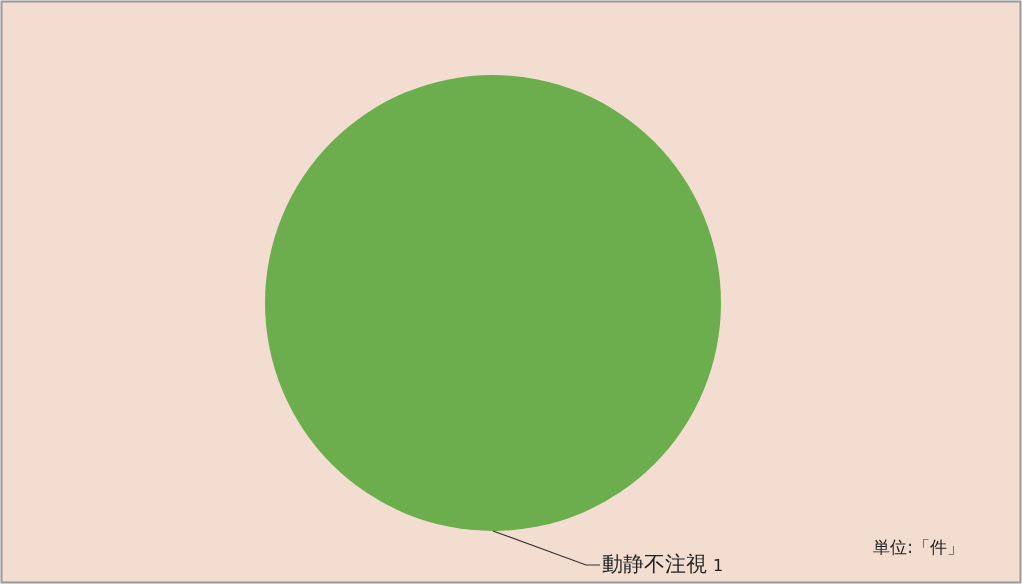 The image size is (1022, 584). What do you see at coordinates (918, 547) in the screenshot?
I see `text: 単位:「件」` at bounding box center [918, 547].